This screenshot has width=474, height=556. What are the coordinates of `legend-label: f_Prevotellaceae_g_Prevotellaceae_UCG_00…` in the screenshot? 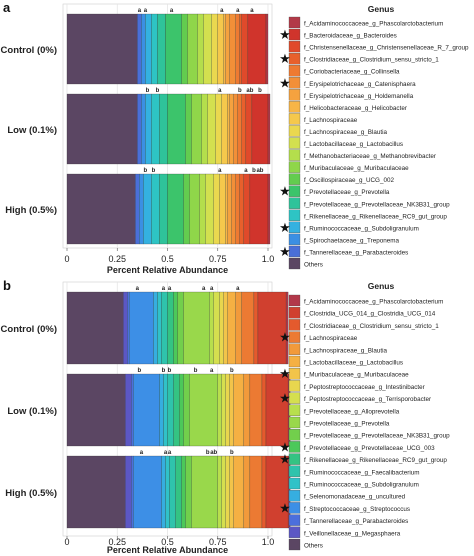 It's located at (369, 448).